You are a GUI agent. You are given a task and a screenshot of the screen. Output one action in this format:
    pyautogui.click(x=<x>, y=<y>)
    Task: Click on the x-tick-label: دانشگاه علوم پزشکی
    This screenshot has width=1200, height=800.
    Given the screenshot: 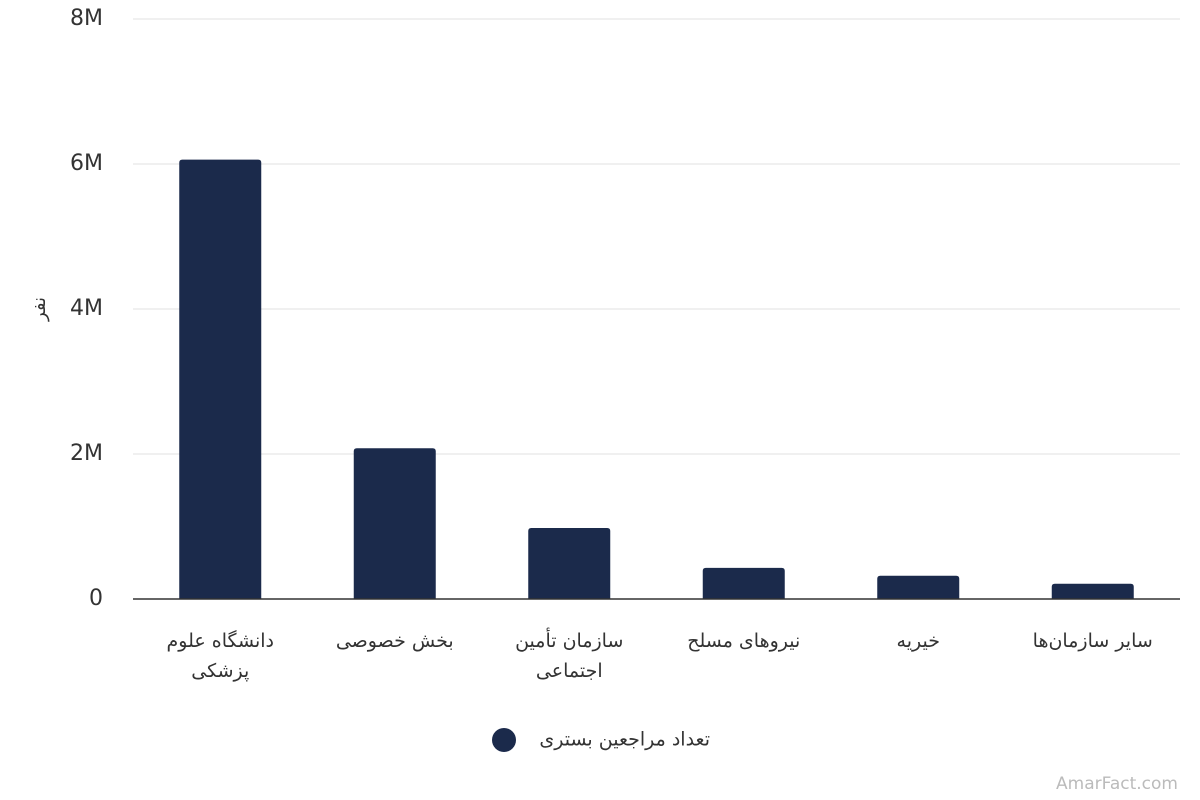 What is the action you would take?
    pyautogui.click(x=220, y=656)
    